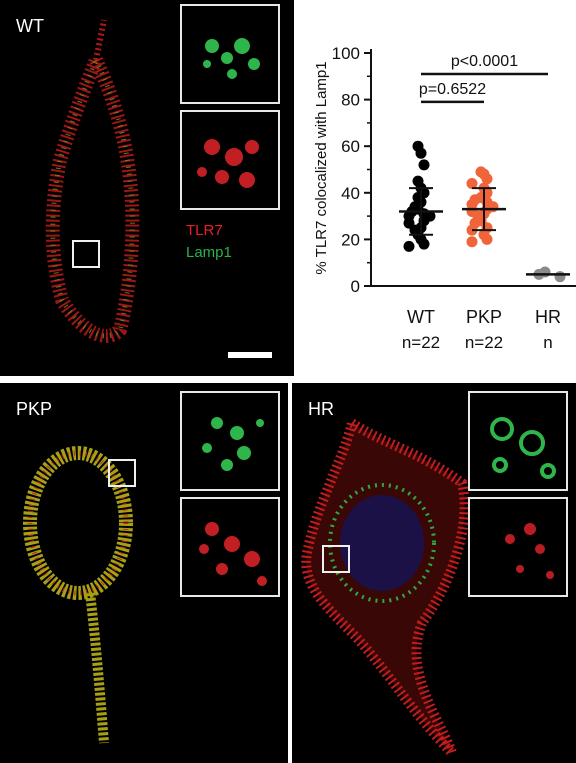 The height and width of the screenshot is (763, 576). I want to click on category-label: WT, so click(421, 317).